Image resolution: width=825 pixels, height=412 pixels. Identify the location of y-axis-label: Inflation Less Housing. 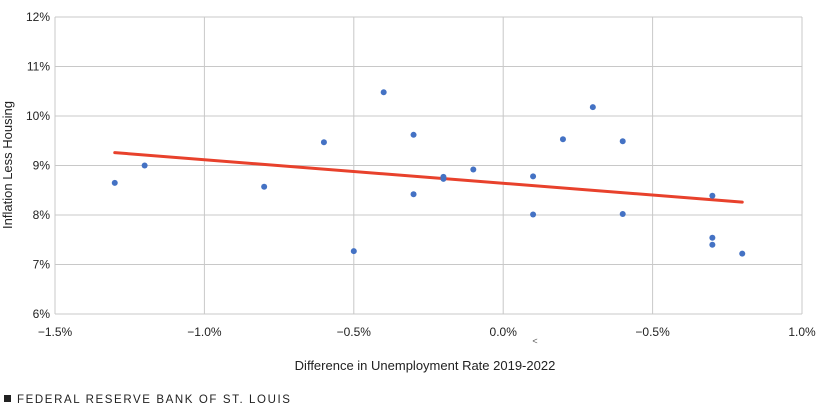
(7, 165).